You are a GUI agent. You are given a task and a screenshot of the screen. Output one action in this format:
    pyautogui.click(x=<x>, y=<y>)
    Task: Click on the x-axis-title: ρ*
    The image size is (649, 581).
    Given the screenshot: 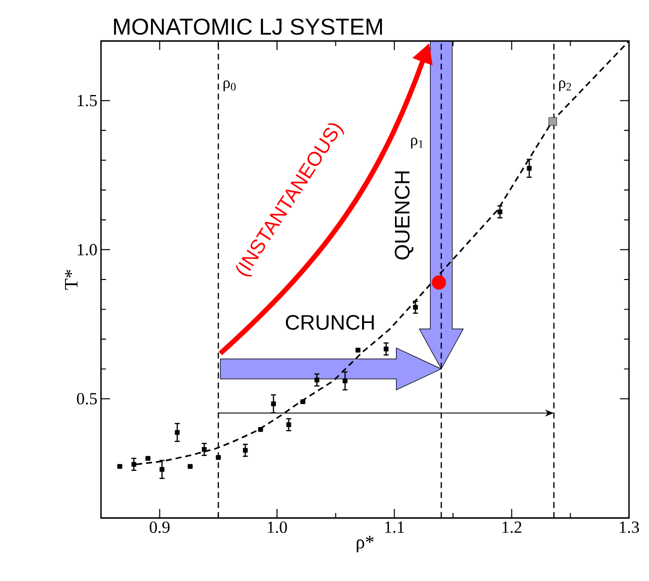 What is the action you would take?
    pyautogui.click(x=365, y=544)
    